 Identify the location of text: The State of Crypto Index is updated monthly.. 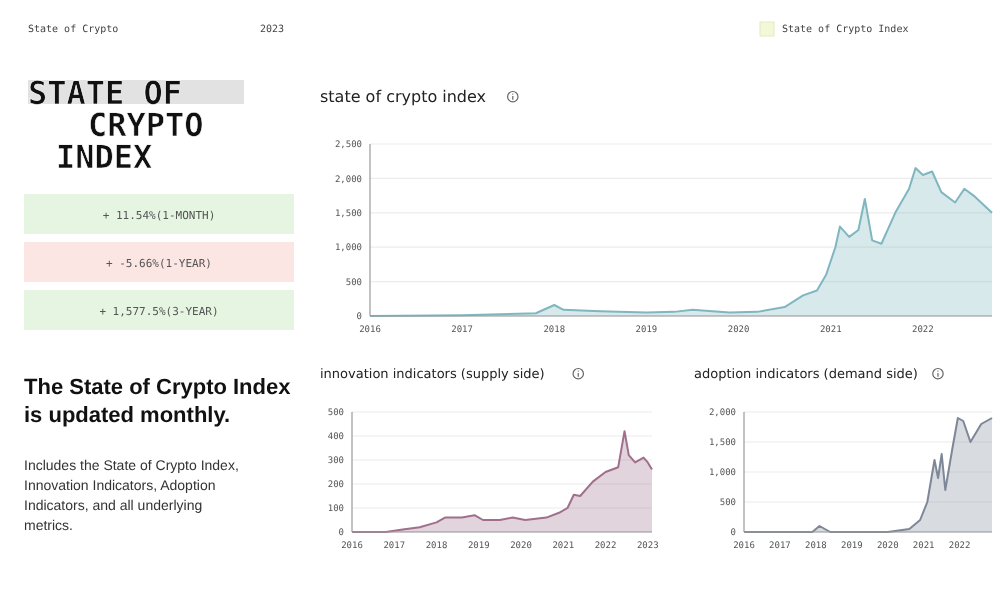
(158, 402).